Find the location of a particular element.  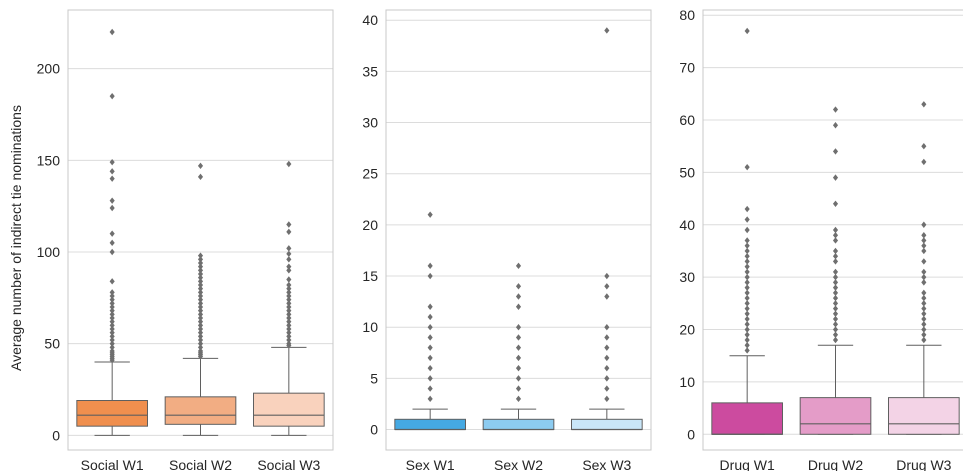

x-tick-label: Drug W2 is located at coordinates (835, 464).